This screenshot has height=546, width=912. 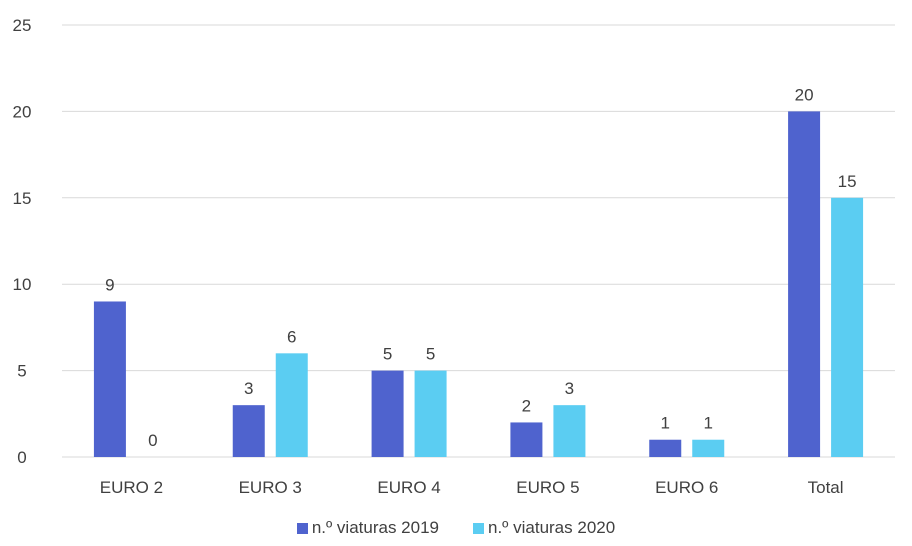 I want to click on y-axis-tick-labels: 0 5 10 15 20 25, so click(x=22, y=241).